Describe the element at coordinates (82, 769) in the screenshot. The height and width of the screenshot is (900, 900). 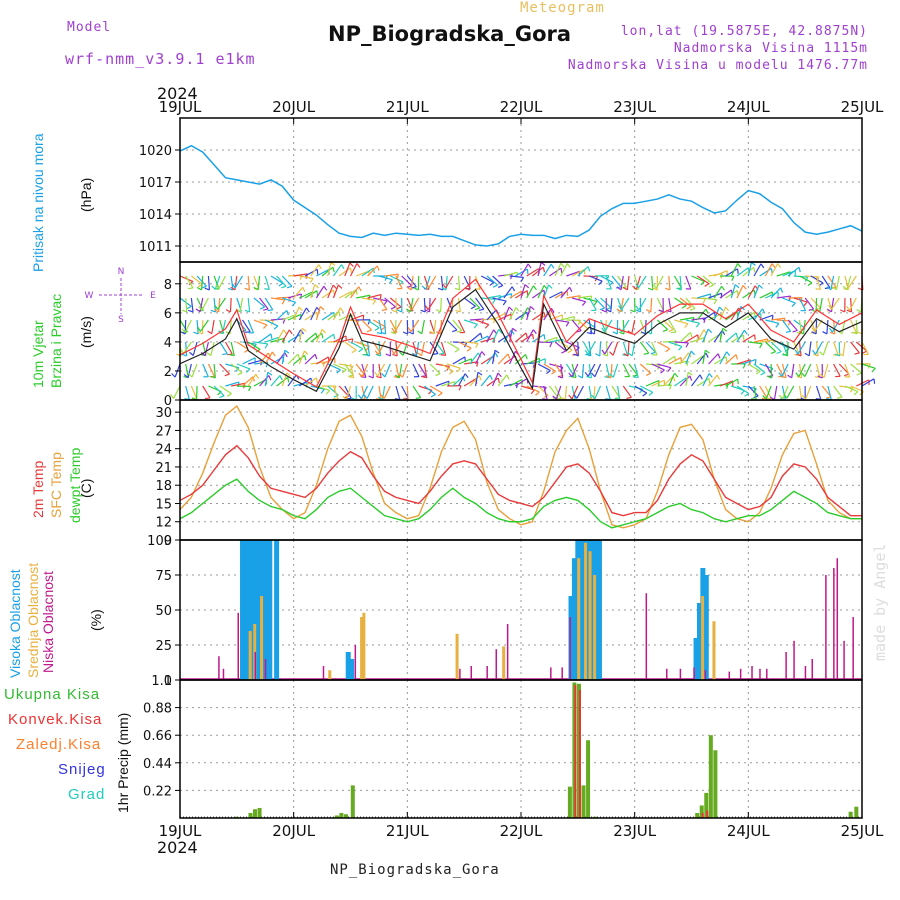
I see `legend-snow: Snijeg` at that location.